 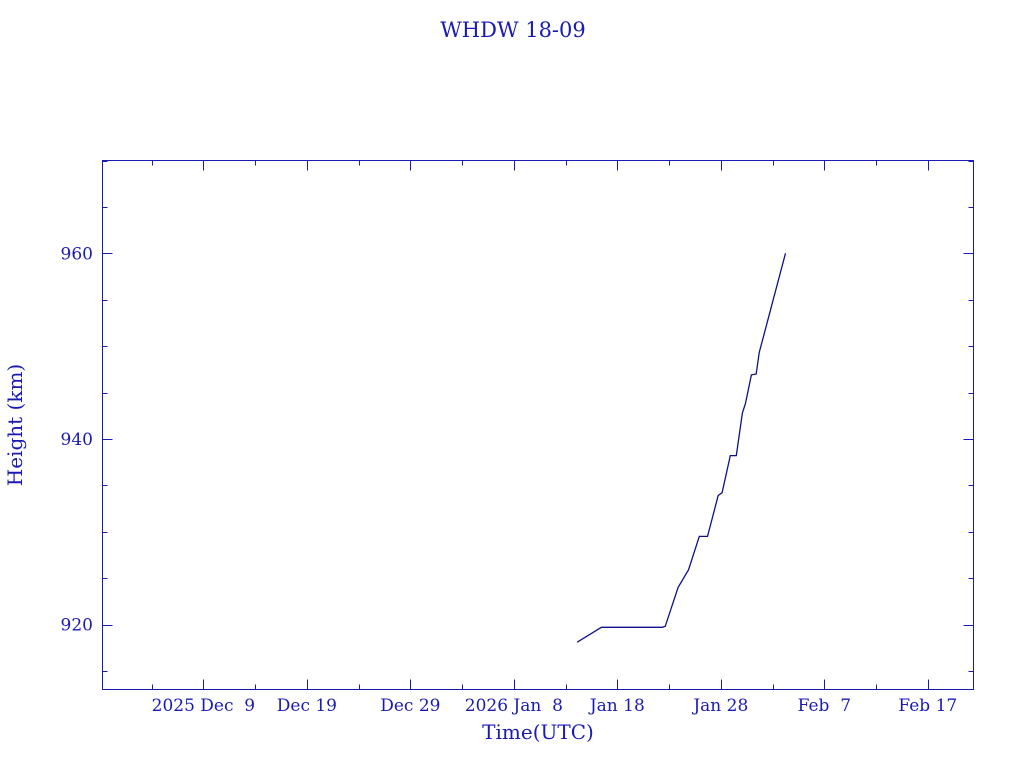 What do you see at coordinates (307, 706) in the screenshot?
I see `x-tick-label: Dec 19` at bounding box center [307, 706].